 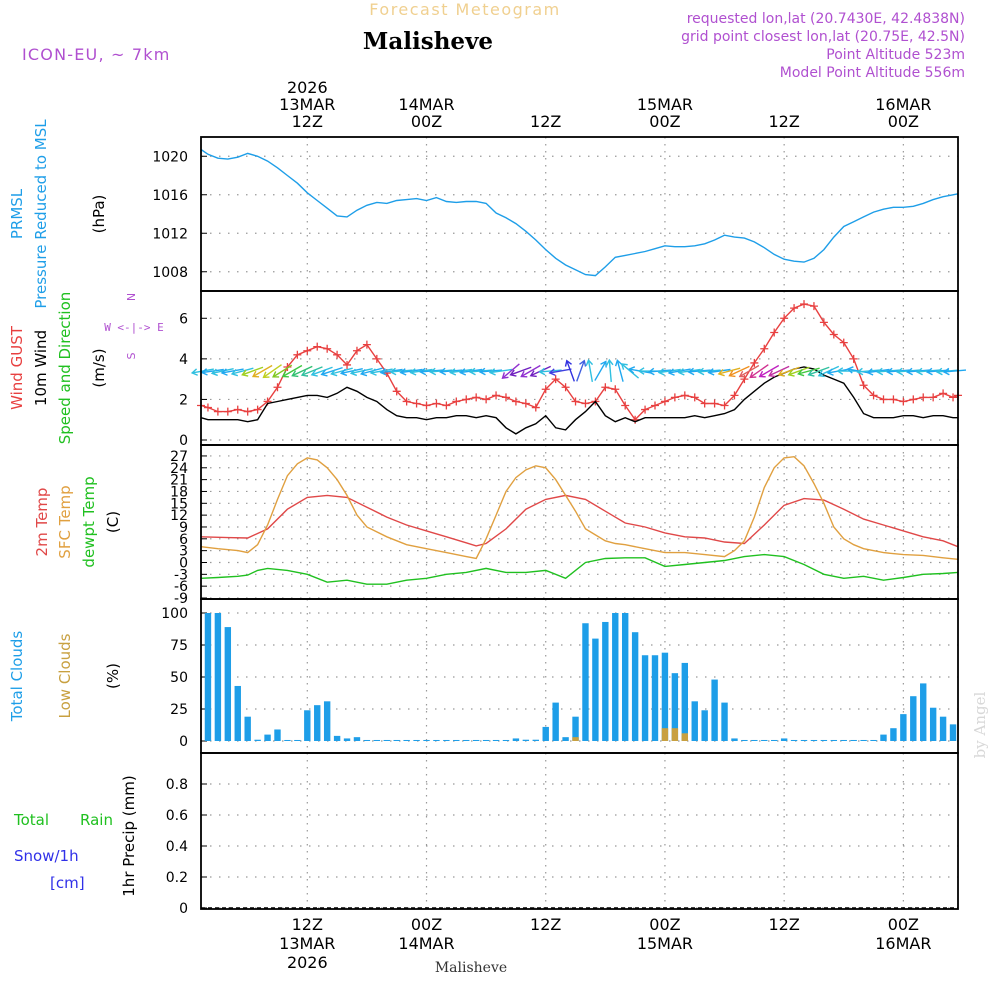 I want to click on requested-coords: requested lon,lat (20.7430E, 42.4838N), so click(x=826, y=19).